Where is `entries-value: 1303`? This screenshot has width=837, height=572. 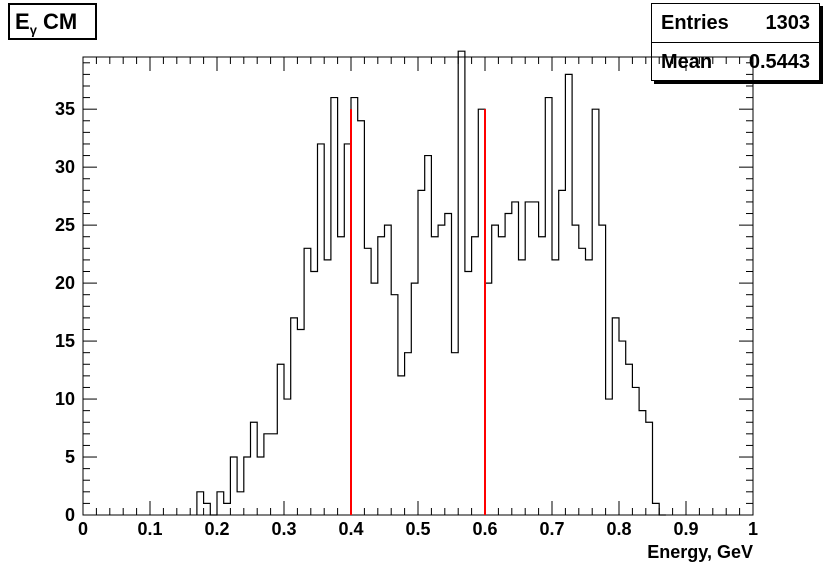 entries-value: 1303 is located at coordinates (788, 23).